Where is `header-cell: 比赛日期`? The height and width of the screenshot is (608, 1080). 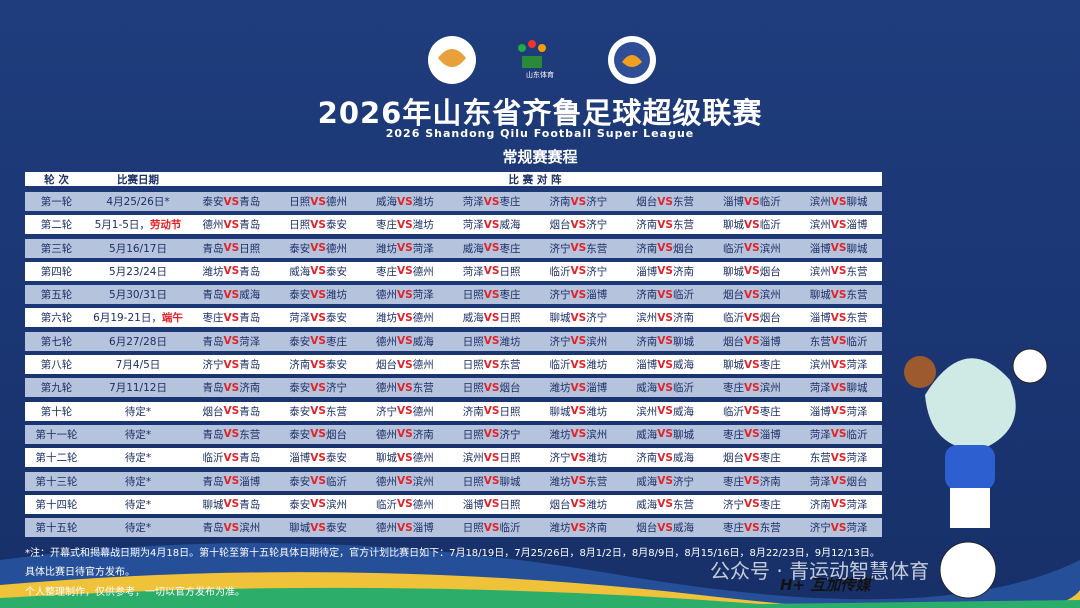
header-cell: 比赛日期 is located at coordinates (138, 179).